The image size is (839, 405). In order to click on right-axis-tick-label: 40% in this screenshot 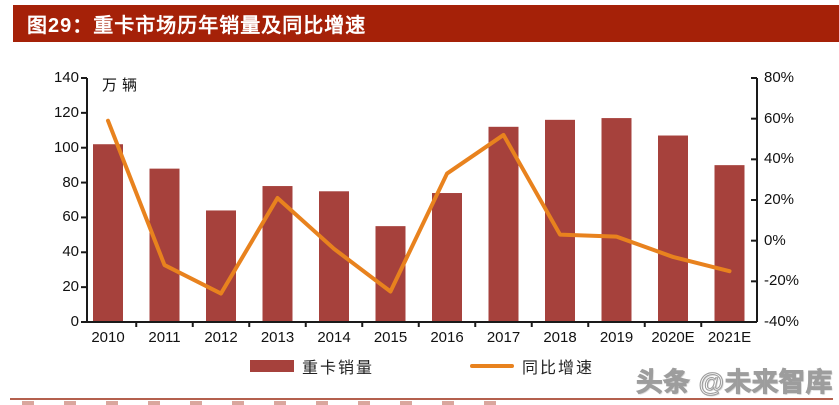, I will do `click(779, 159)`.